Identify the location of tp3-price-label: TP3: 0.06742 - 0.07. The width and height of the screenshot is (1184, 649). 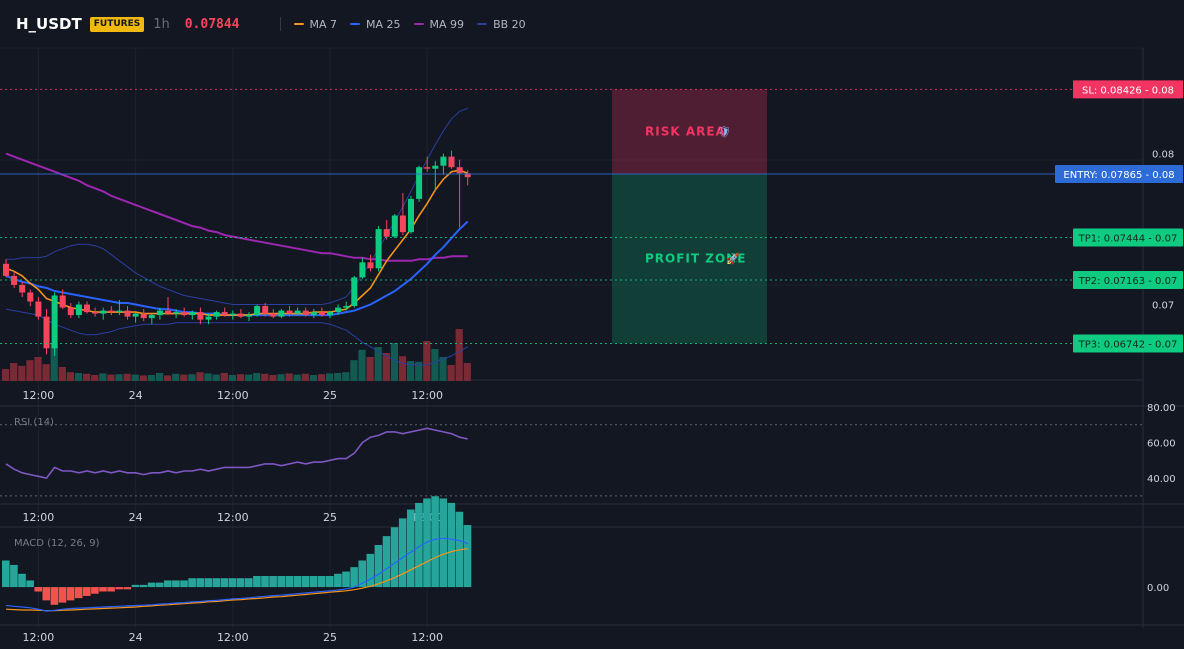
(1128, 343).